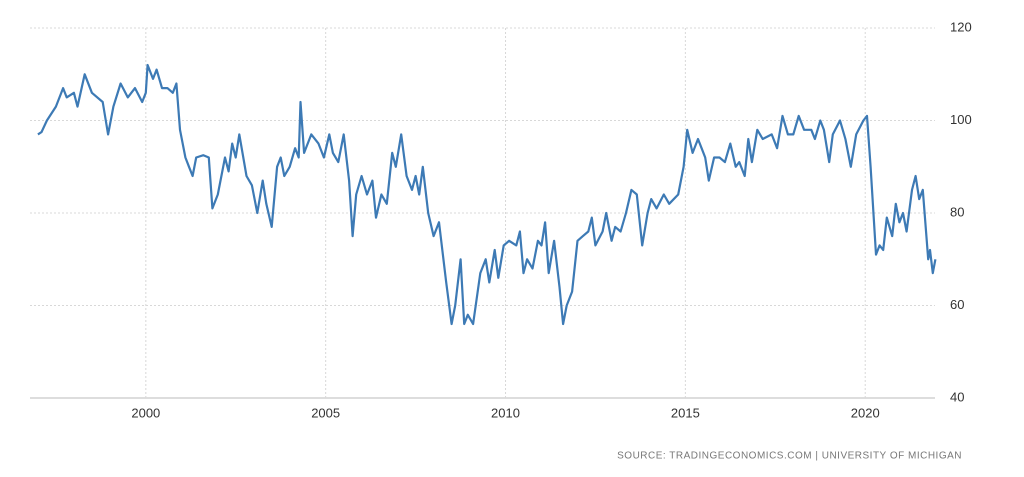 The width and height of the screenshot is (1024, 477). What do you see at coordinates (325, 412) in the screenshot?
I see `x-tick-label: 2005` at bounding box center [325, 412].